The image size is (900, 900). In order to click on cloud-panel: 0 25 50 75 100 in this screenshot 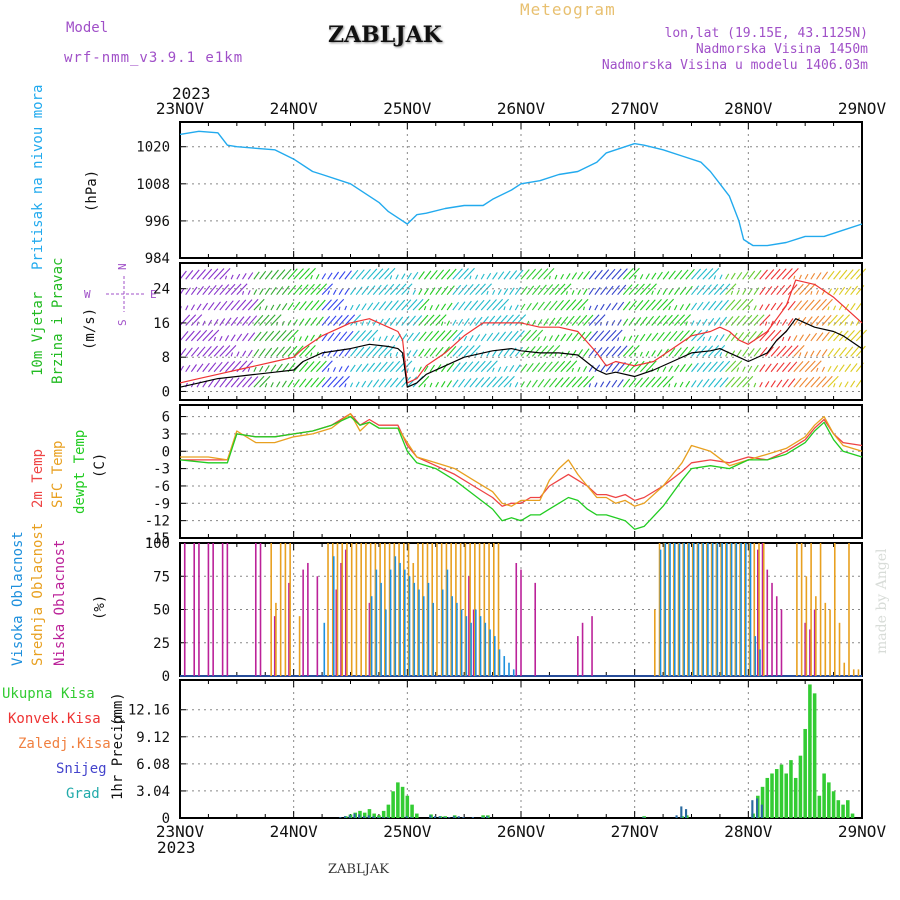, I will do `click(504, 610)`.